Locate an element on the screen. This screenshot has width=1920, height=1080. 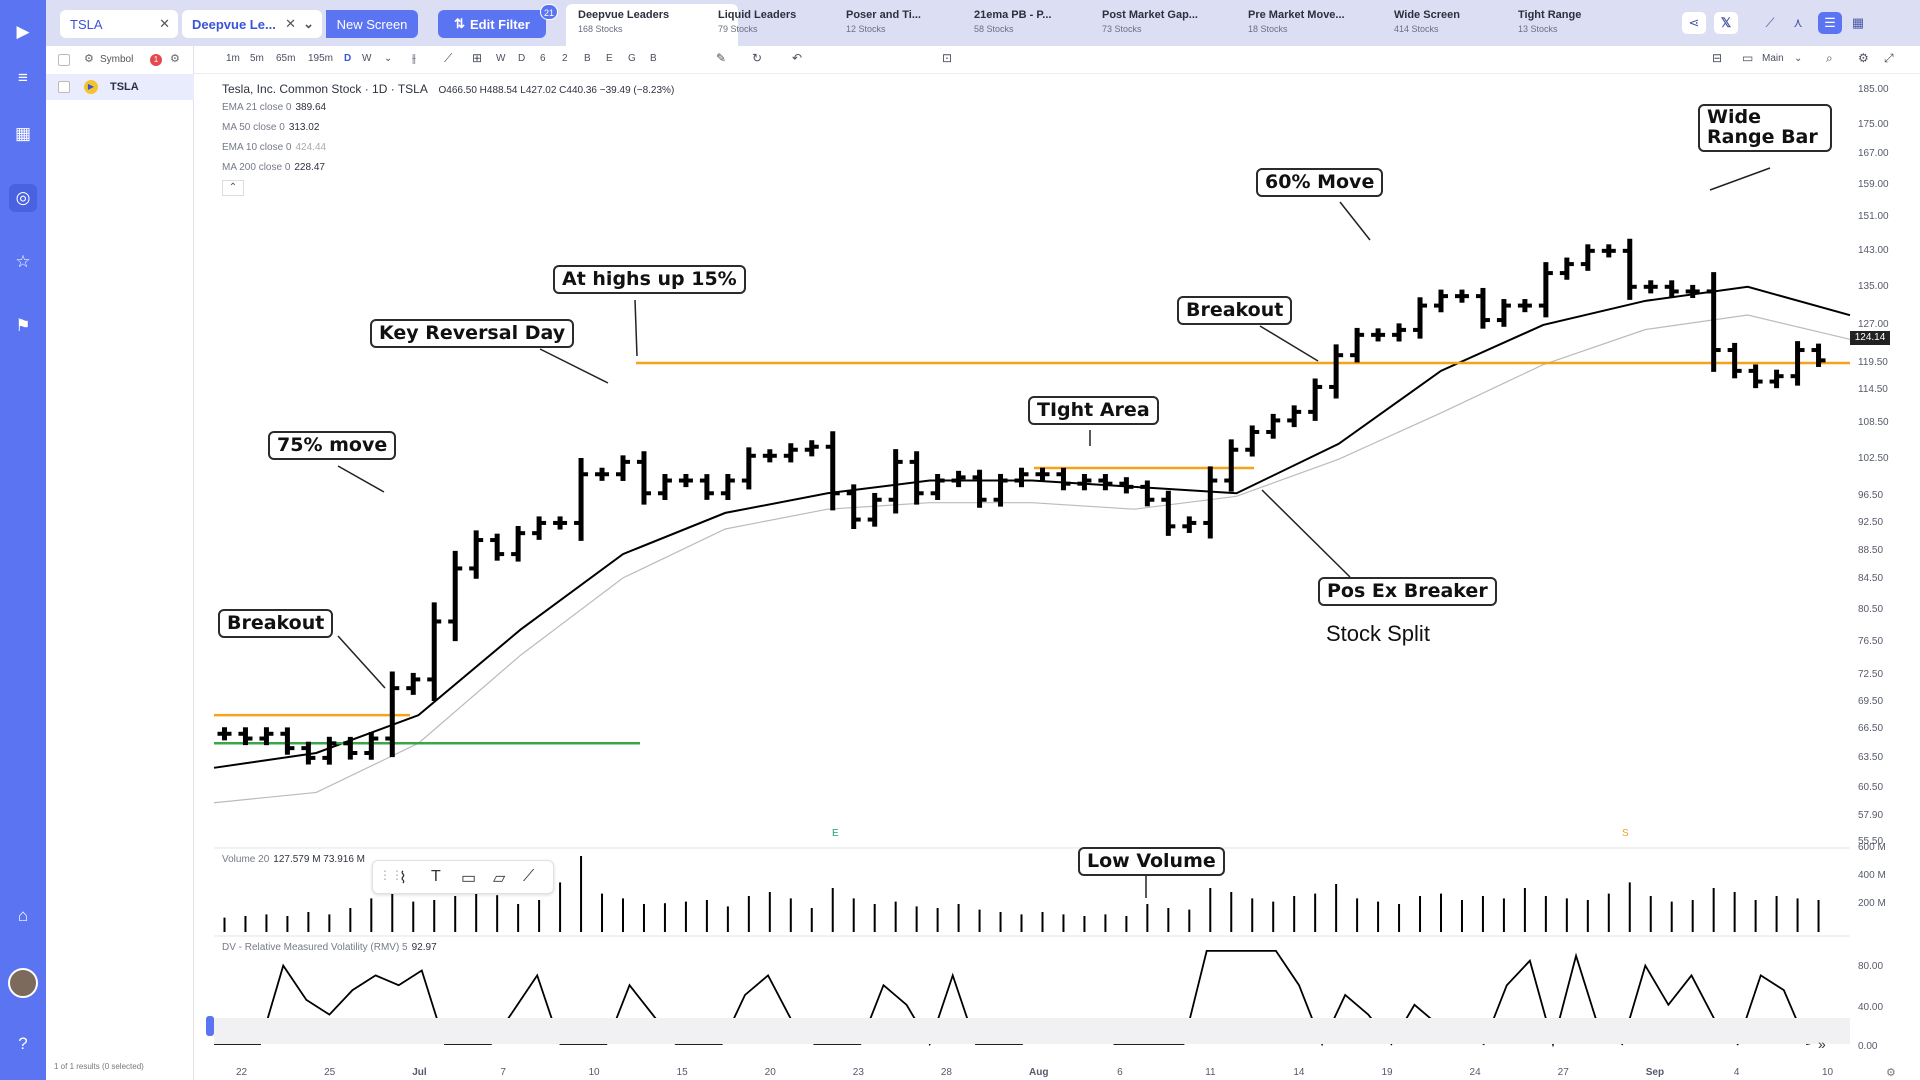
layout-select: Main is located at coordinates (1773, 58).